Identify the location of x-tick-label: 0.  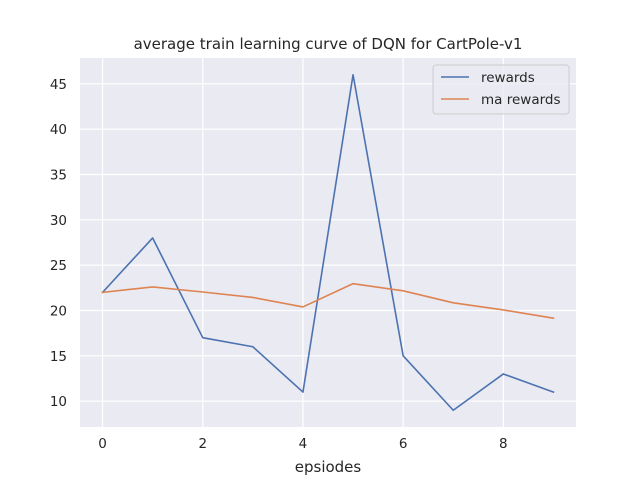
(102, 444).